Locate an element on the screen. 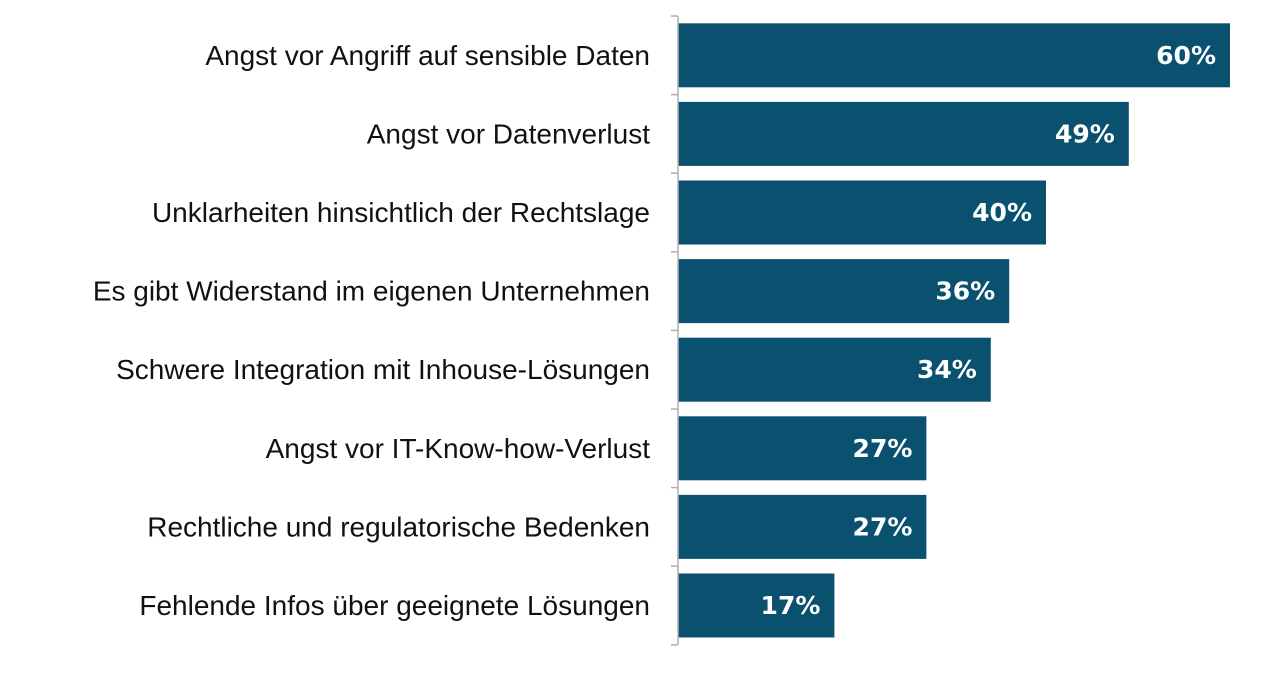 The width and height of the screenshot is (1268, 688). value-label-5: 34% is located at coordinates (947, 369).